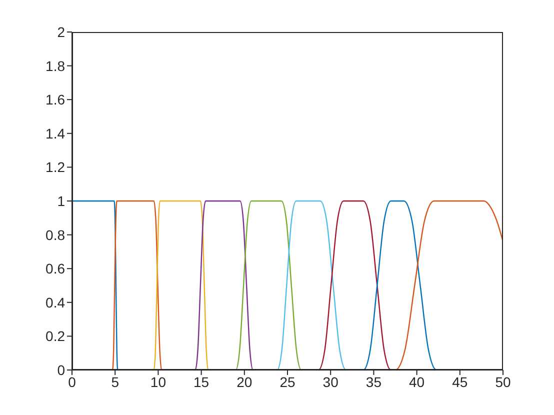  I want to click on x-tick-label: 40, so click(417, 382).